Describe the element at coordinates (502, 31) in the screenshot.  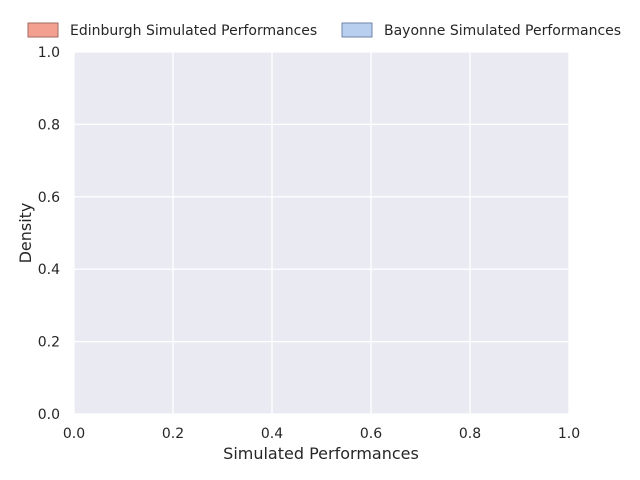
I see `legend-label-bayonne: Bayonne Simulated Performances` at that location.